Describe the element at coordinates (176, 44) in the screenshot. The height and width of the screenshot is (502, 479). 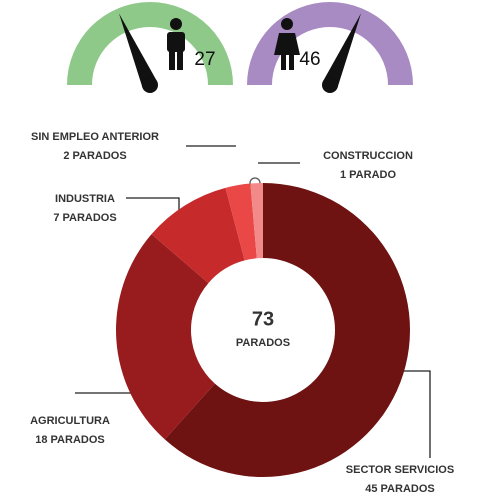
I see `male-icon` at that location.